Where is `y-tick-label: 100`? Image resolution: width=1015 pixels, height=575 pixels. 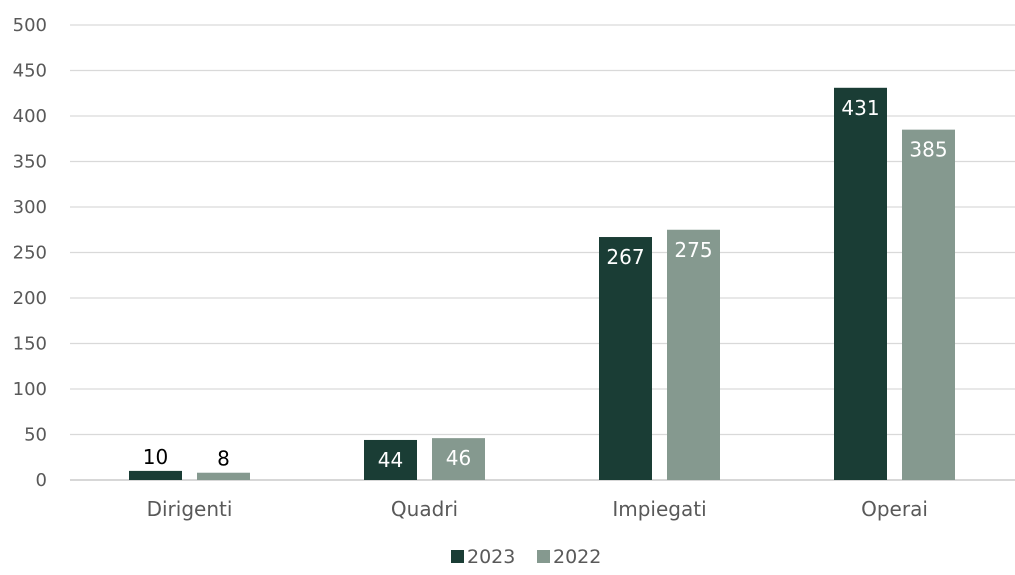
y-tick-label: 100 is located at coordinates (30, 389).